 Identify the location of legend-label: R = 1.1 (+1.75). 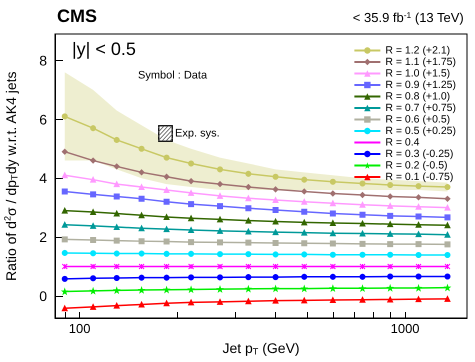
(420, 62).